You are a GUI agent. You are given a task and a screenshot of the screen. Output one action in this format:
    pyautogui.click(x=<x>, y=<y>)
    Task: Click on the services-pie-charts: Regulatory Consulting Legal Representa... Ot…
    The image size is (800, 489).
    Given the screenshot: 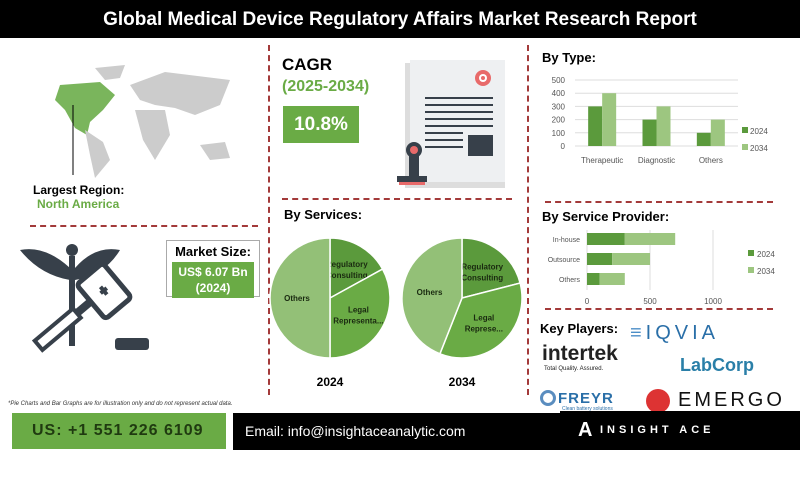 What is the action you would take?
    pyautogui.click(x=396, y=313)
    